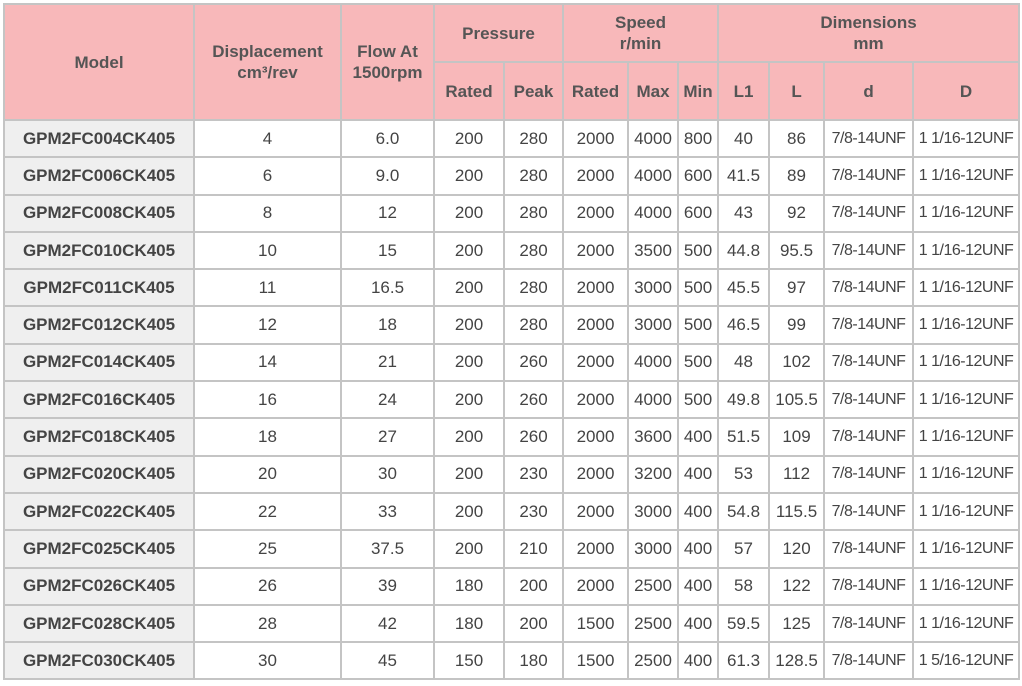 The height and width of the screenshot is (686, 1022). I want to click on header-text: r/min, so click(640, 43).